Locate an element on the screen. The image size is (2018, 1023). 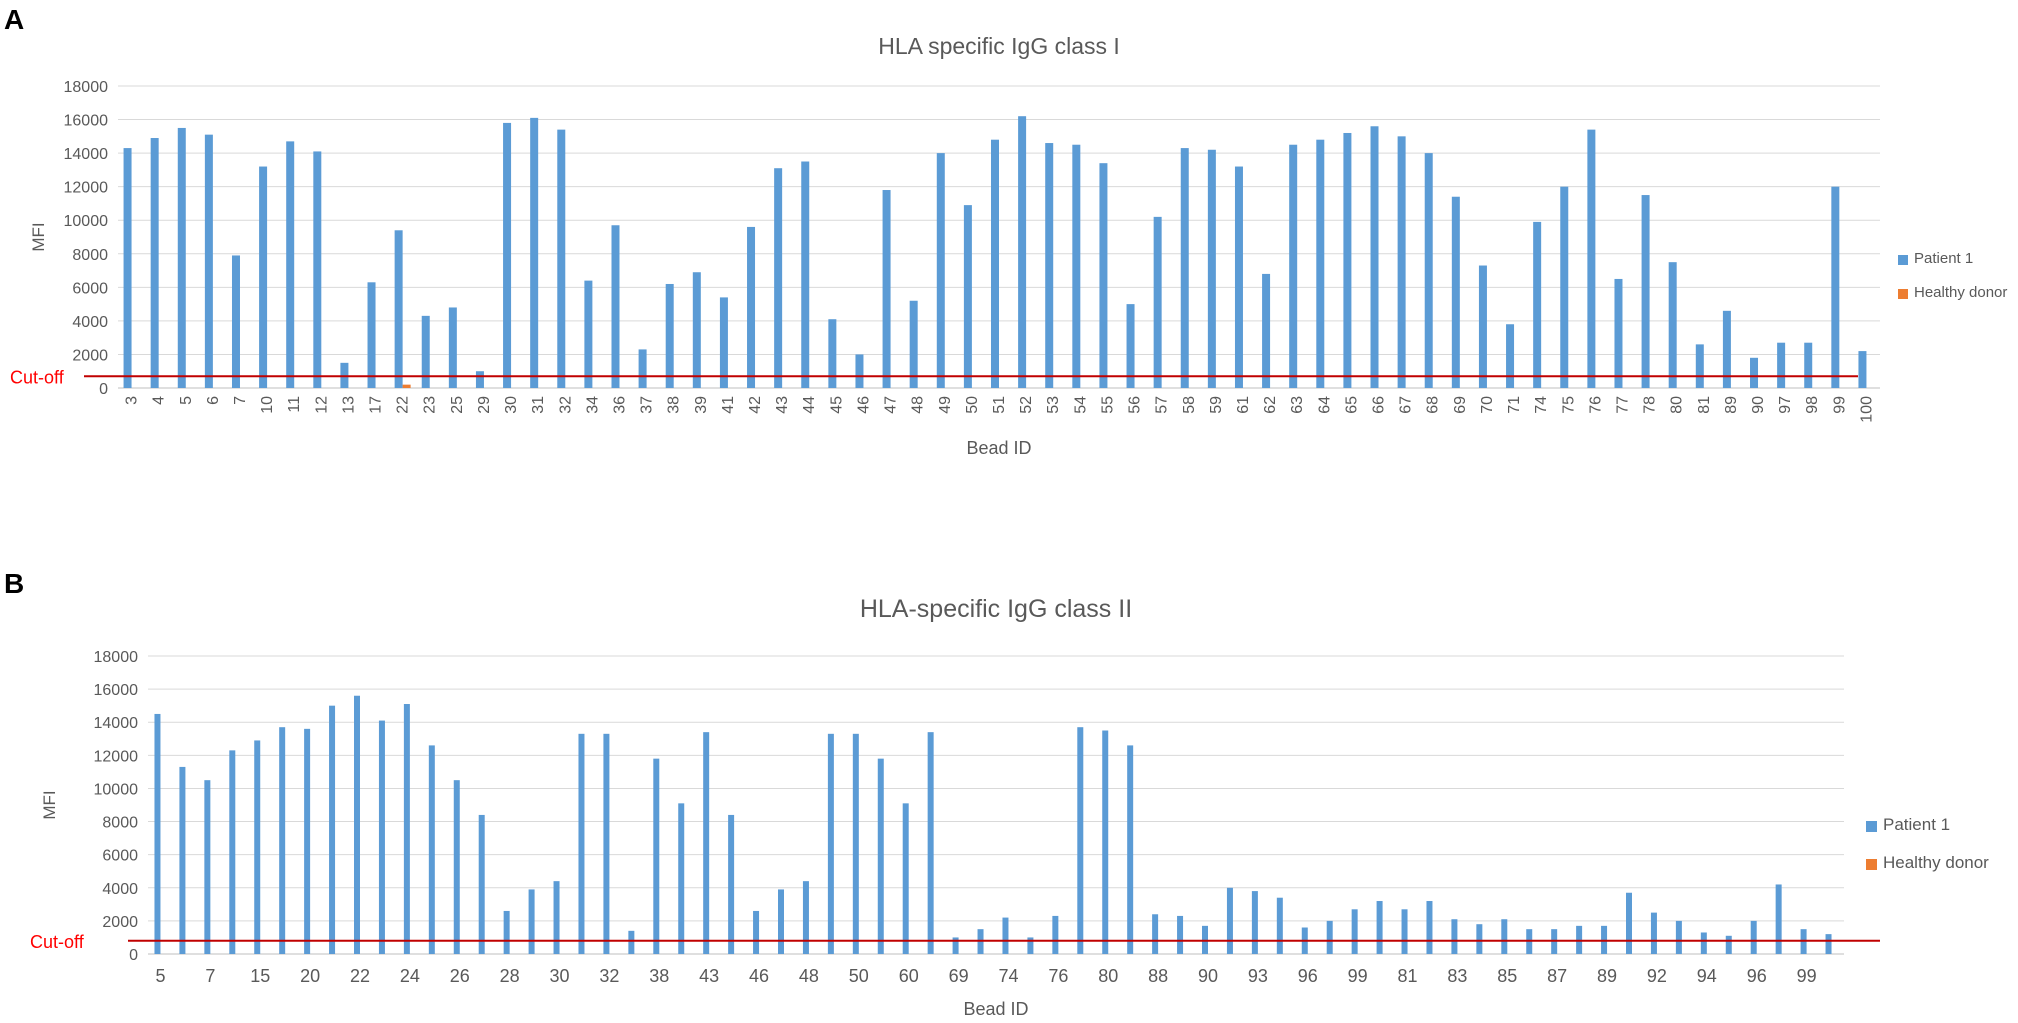
x-tick-label: 66 is located at coordinates (1379, 405).